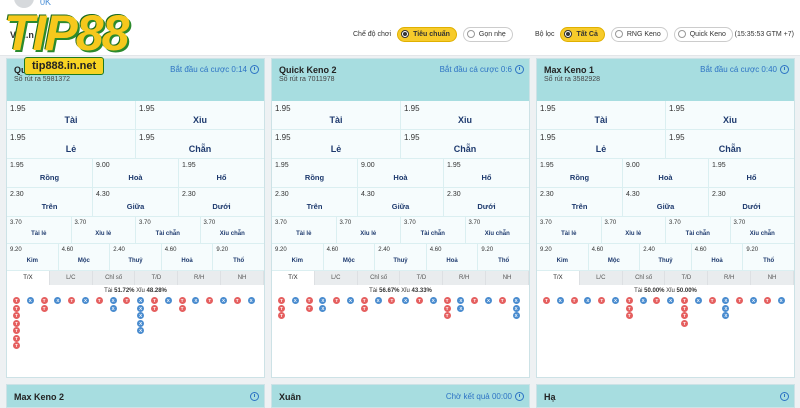 The image size is (800, 408). Describe the element at coordinates (568, 34) in the screenshot. I see `radio-dot-icon` at that location.